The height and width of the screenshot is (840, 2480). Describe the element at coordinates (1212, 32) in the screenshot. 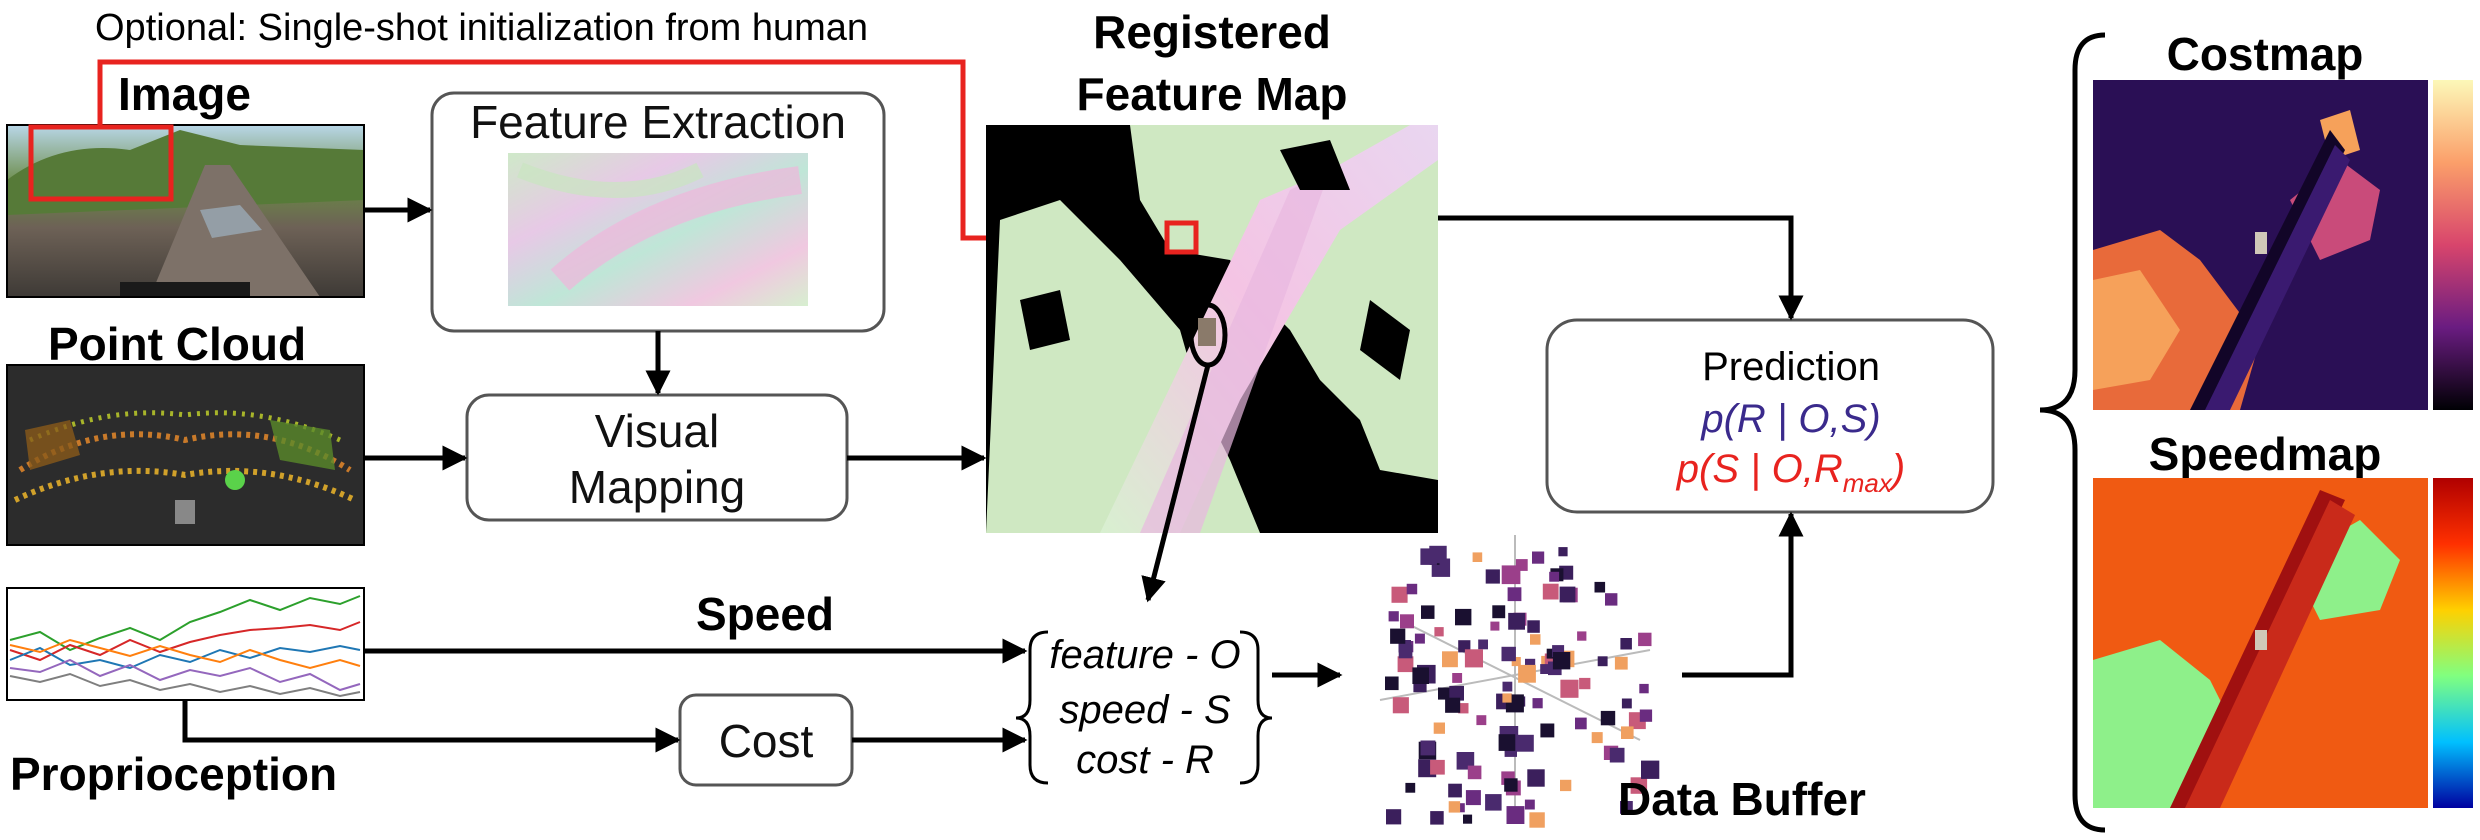

I see `feature-map-title-line1: Registered` at that location.